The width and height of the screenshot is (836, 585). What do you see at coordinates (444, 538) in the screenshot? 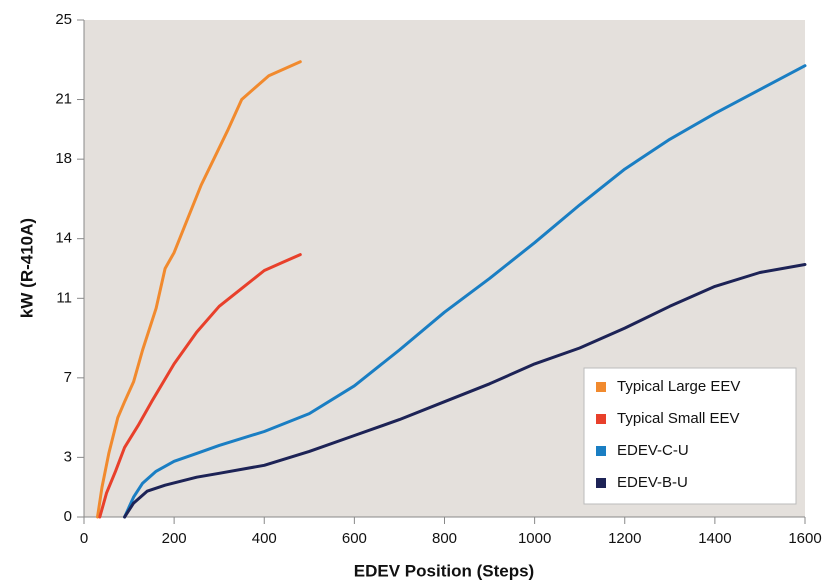
I see `x-tick-label: 800` at bounding box center [444, 538].